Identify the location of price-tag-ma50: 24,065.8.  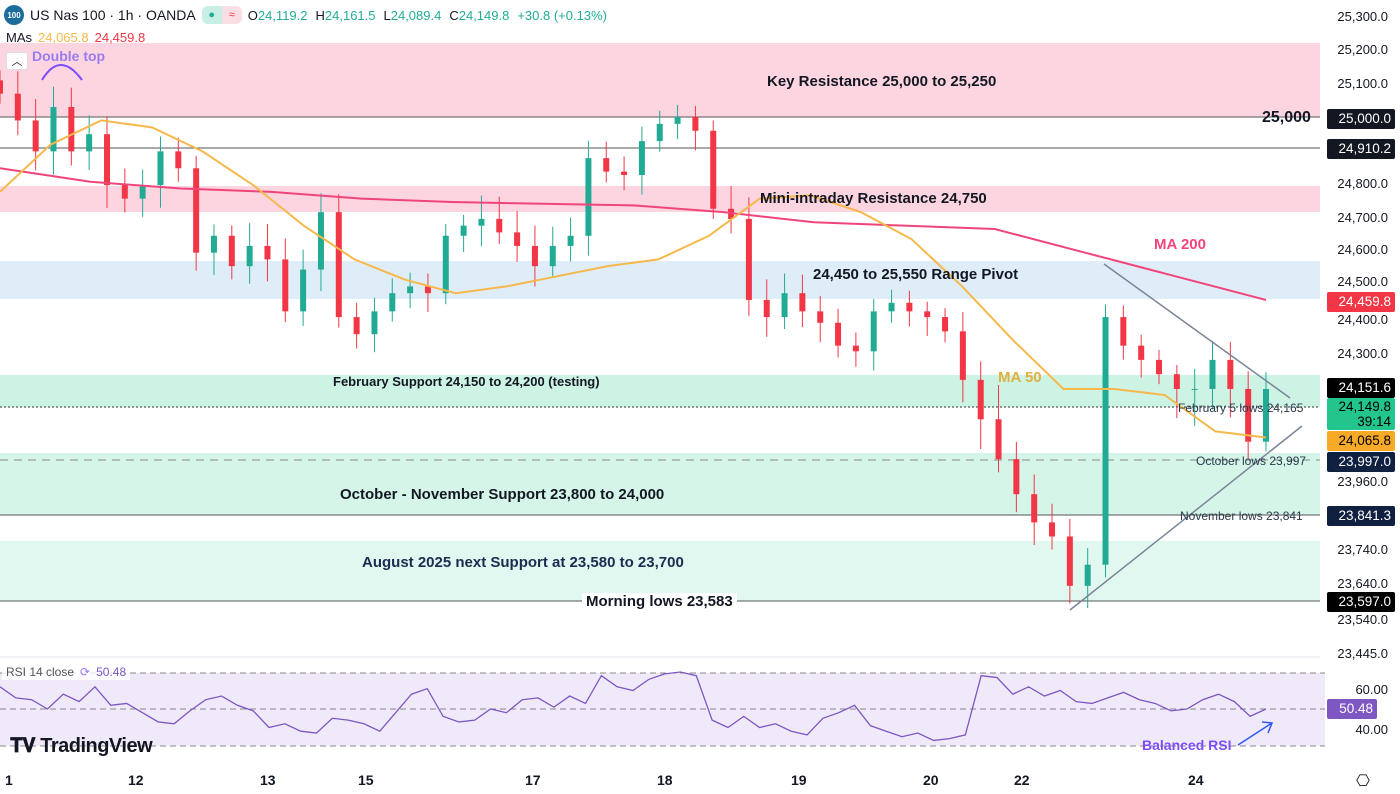
(1361, 441).